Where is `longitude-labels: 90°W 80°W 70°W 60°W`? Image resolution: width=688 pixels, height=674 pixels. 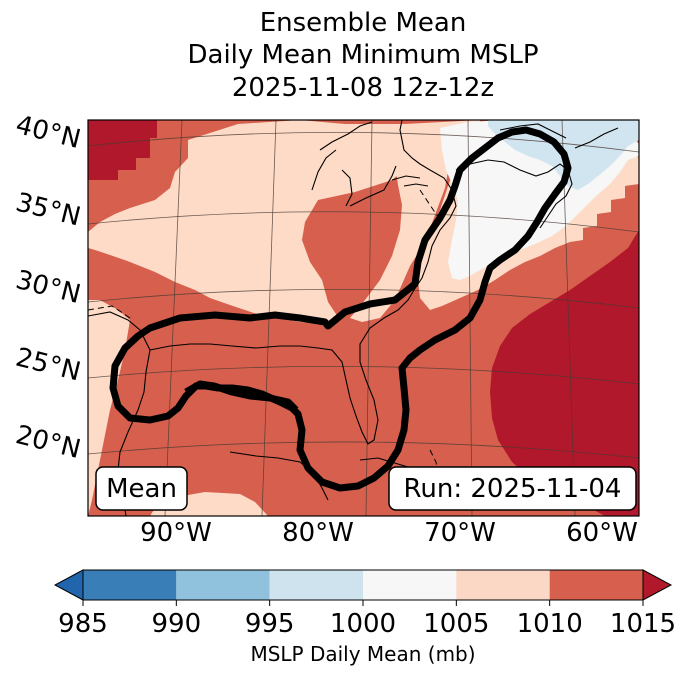
longitude-labels: 90°W 80°W 70°W 60°W is located at coordinates (389, 533).